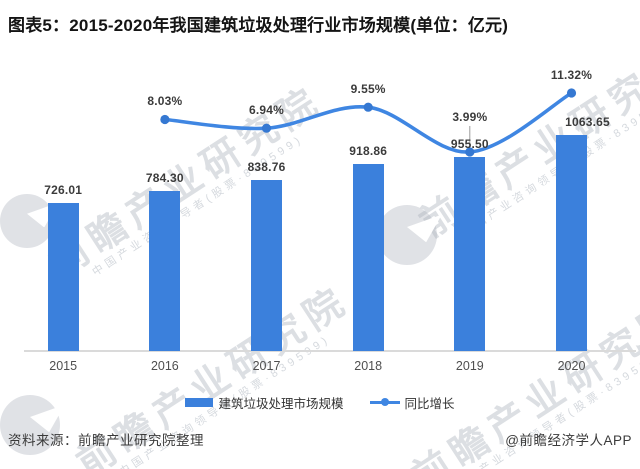 The image size is (640, 469). Describe the element at coordinates (165, 271) in the screenshot. I see `bar-2016` at that location.